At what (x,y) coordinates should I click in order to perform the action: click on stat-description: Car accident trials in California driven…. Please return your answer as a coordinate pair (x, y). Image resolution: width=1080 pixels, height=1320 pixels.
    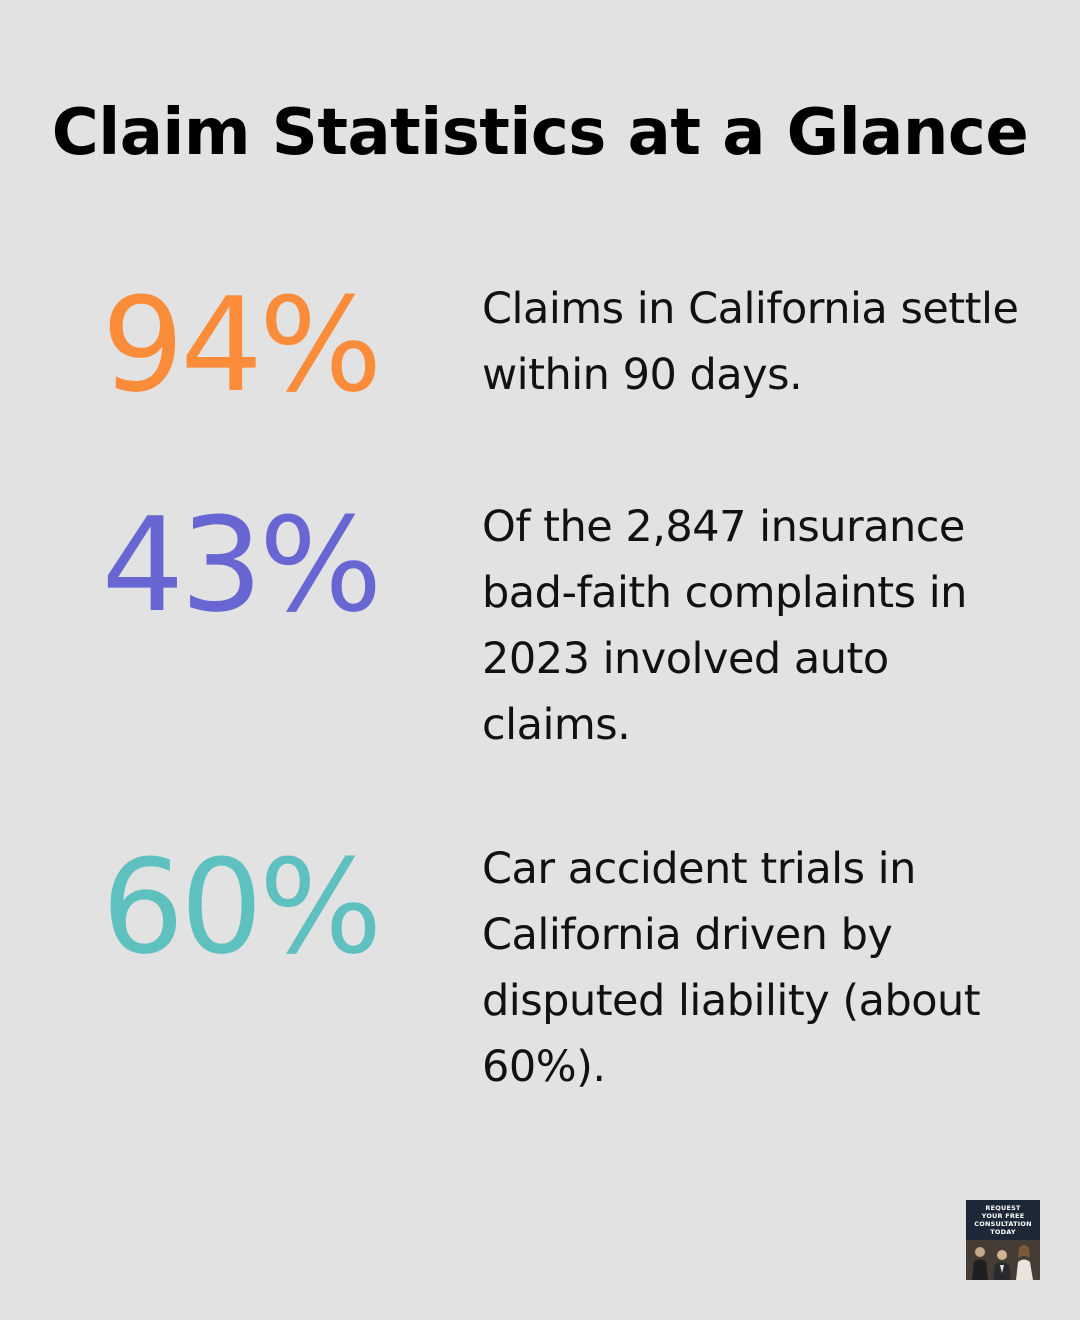
    Looking at the image, I should click on (731, 968).